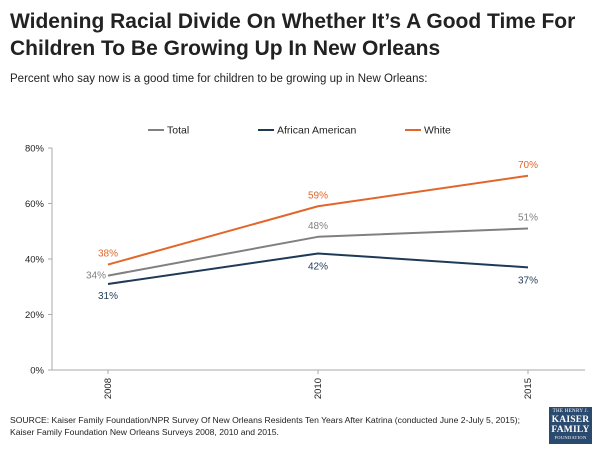 This screenshot has height=450, width=600. I want to click on data-label: 38%, so click(108, 254).